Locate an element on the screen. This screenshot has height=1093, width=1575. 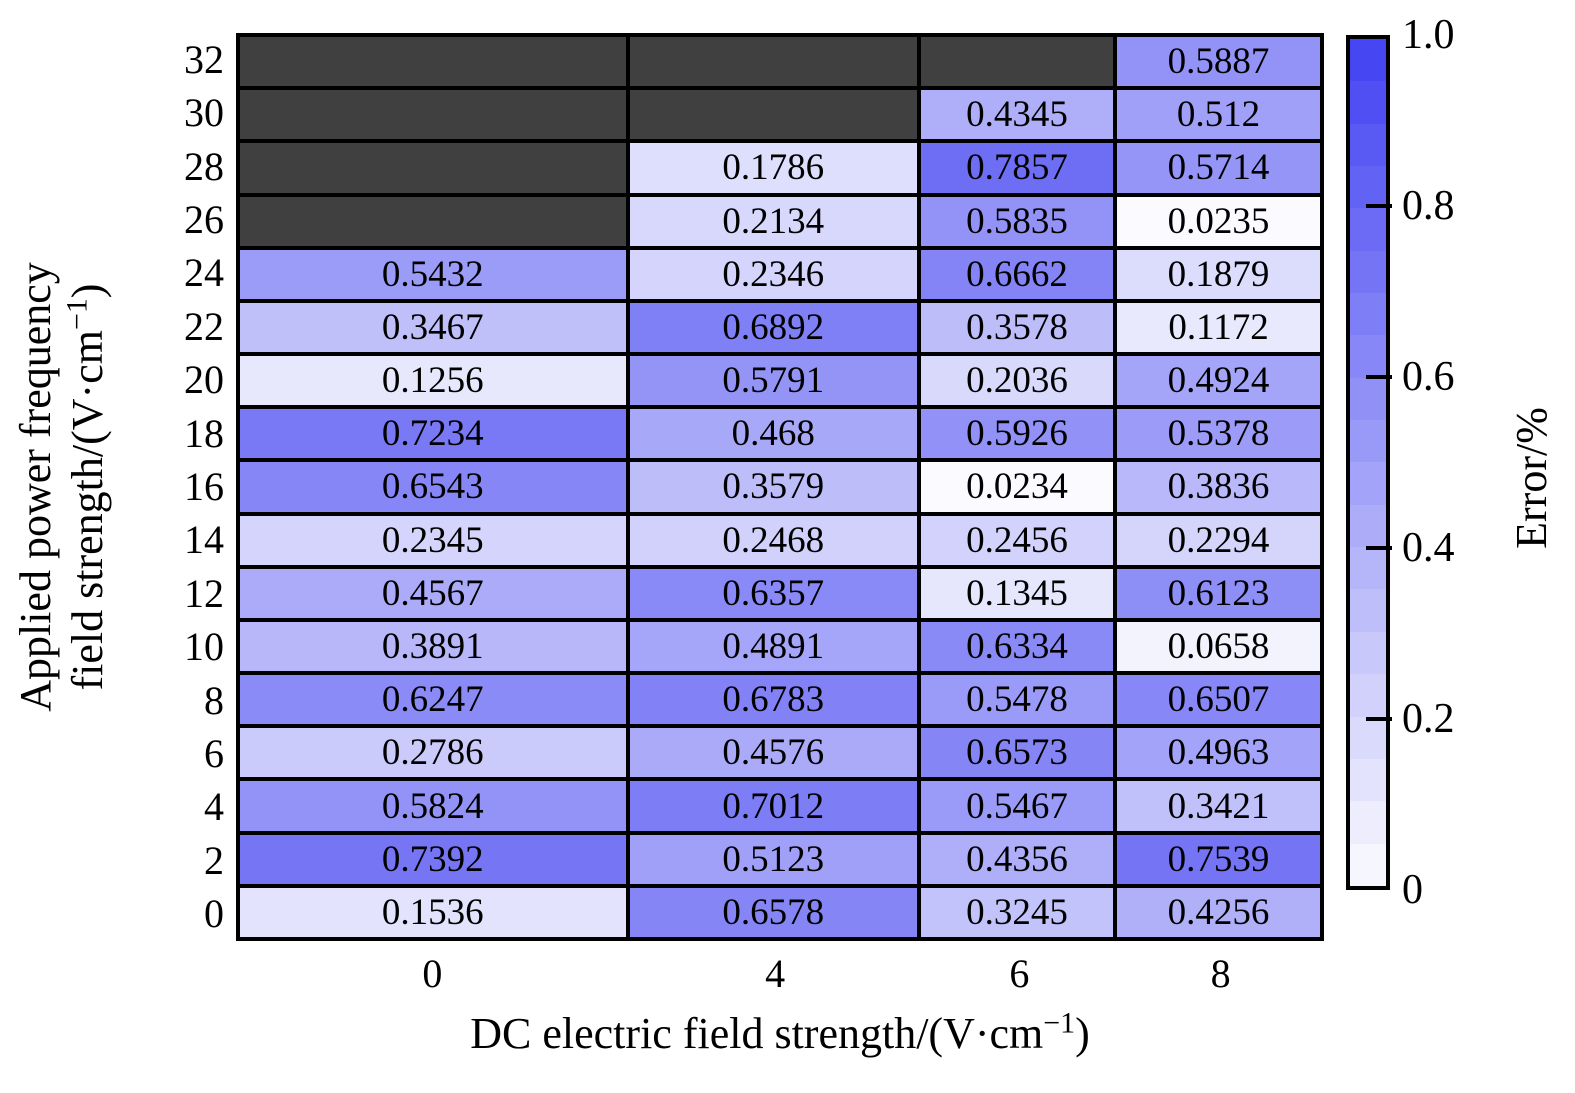
x-tick-label: 4 is located at coordinates (775, 973).